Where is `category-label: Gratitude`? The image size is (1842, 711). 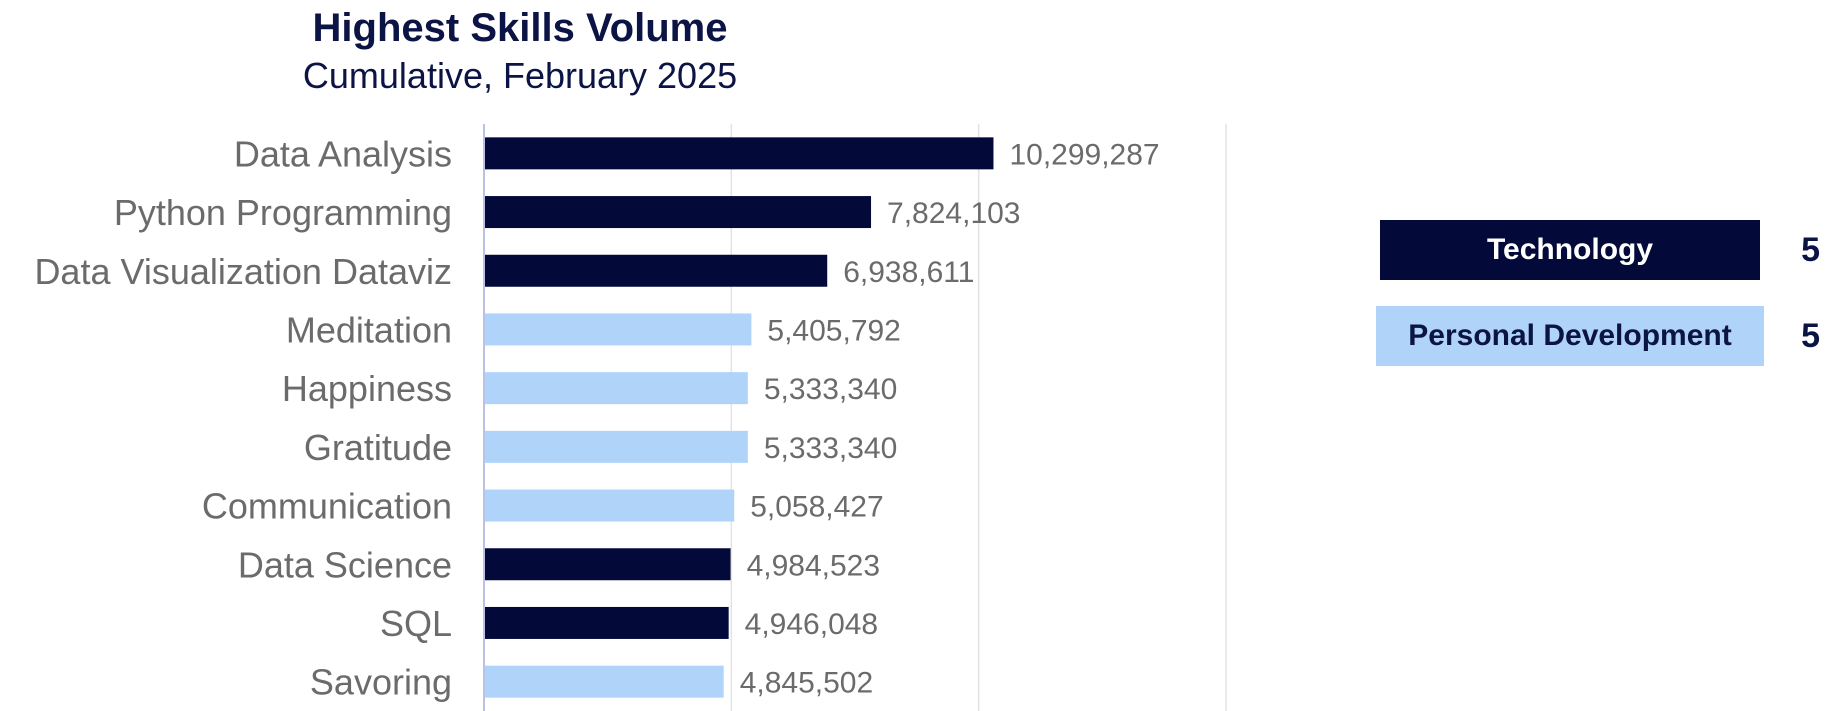
category-label: Gratitude is located at coordinates (378, 447).